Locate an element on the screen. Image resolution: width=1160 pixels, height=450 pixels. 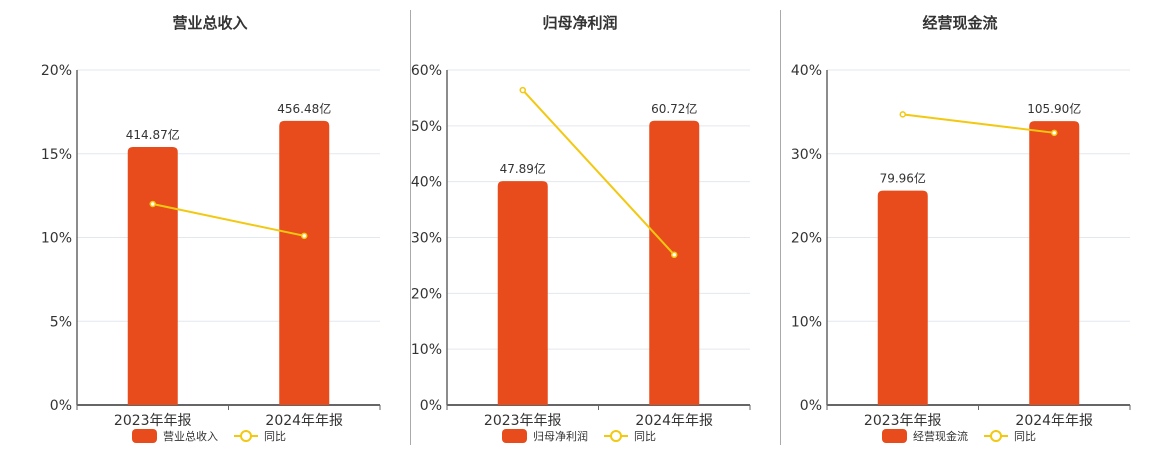
legend-bar-label: 归母净利润 is located at coordinates (560, 436).